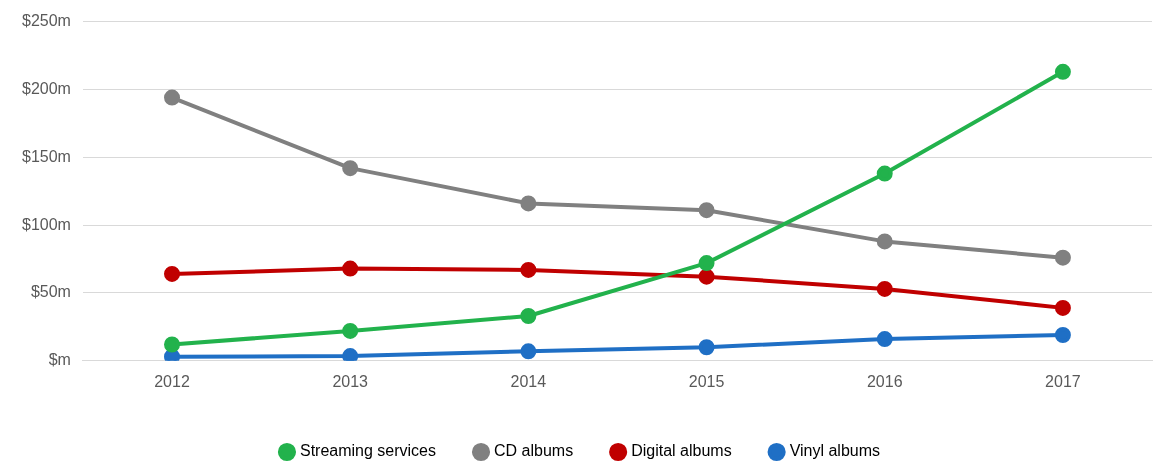  What do you see at coordinates (534, 451) in the screenshot?
I see `legend-label: CD albums` at bounding box center [534, 451].